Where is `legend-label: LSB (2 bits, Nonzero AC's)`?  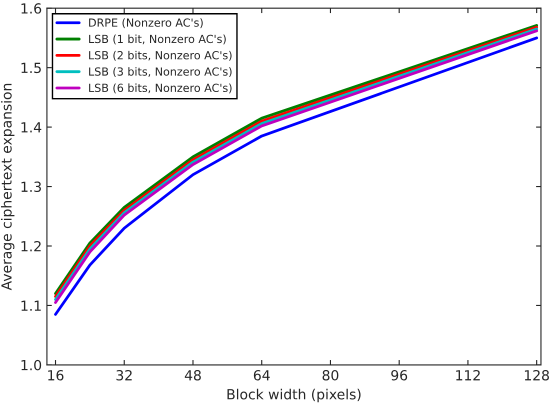 legend-label: LSB (2 bits, Nonzero AC's) is located at coordinates (160, 55).